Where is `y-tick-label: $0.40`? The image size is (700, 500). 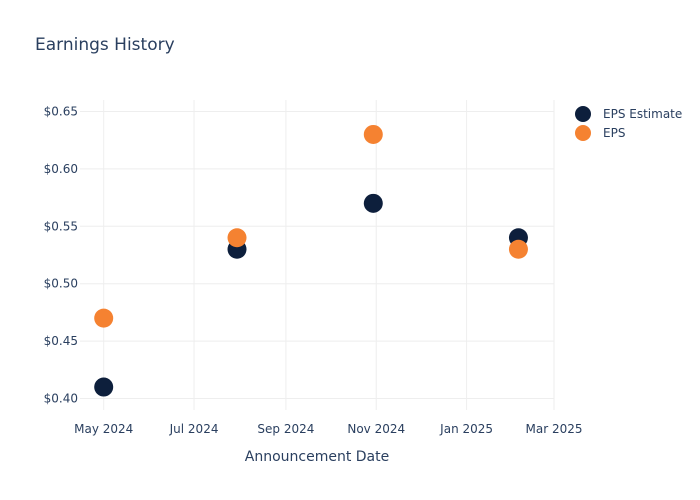
y-tick-label: $0.40 is located at coordinates (61, 399).